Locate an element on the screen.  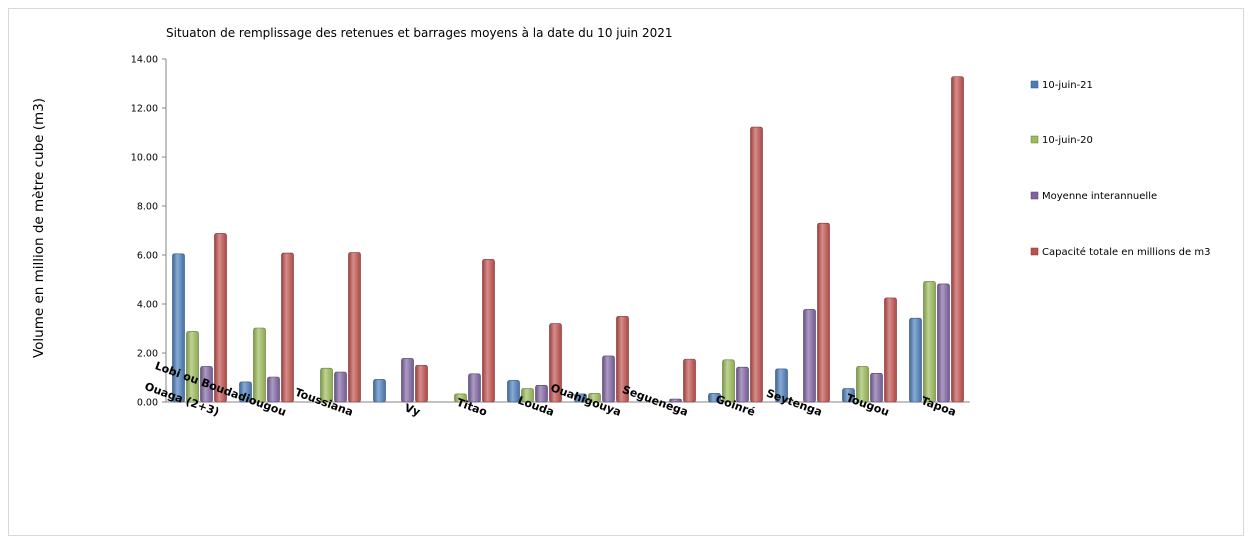
legend-label: Moyenne interannuelle is located at coordinates (1099, 196).